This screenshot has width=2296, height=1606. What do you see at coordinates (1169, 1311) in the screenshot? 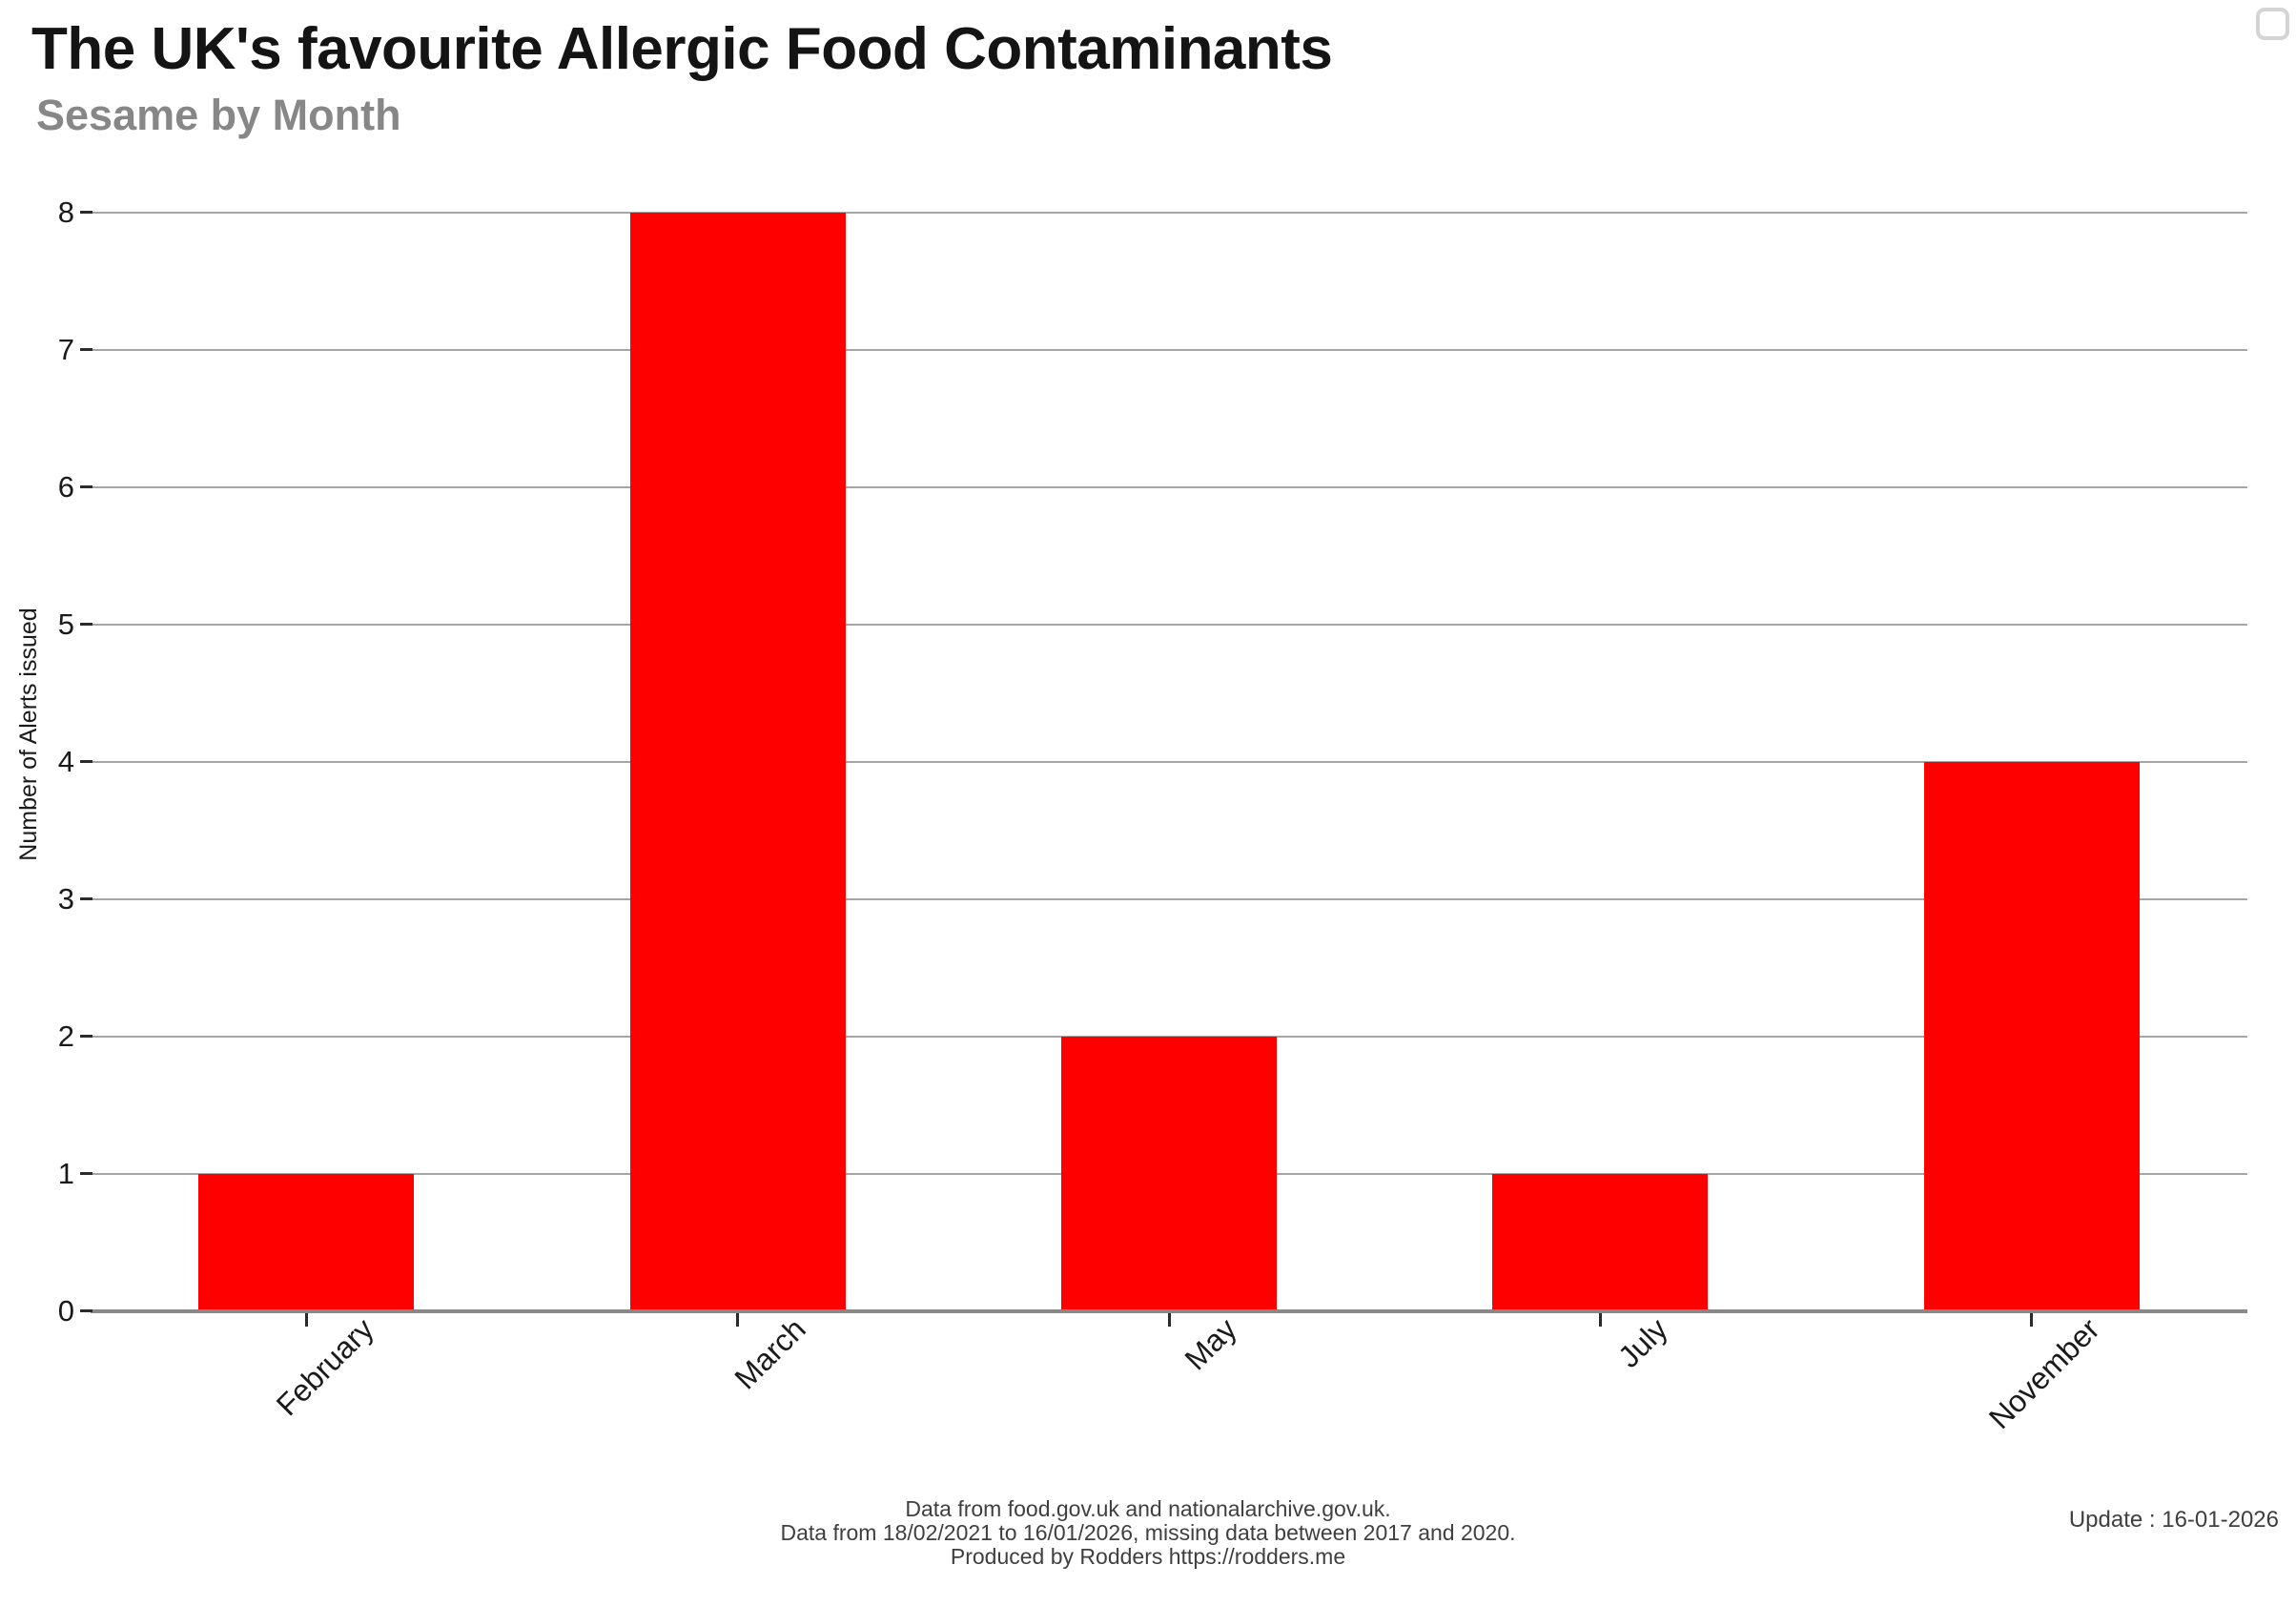
I see `x-axis-line` at bounding box center [1169, 1311].